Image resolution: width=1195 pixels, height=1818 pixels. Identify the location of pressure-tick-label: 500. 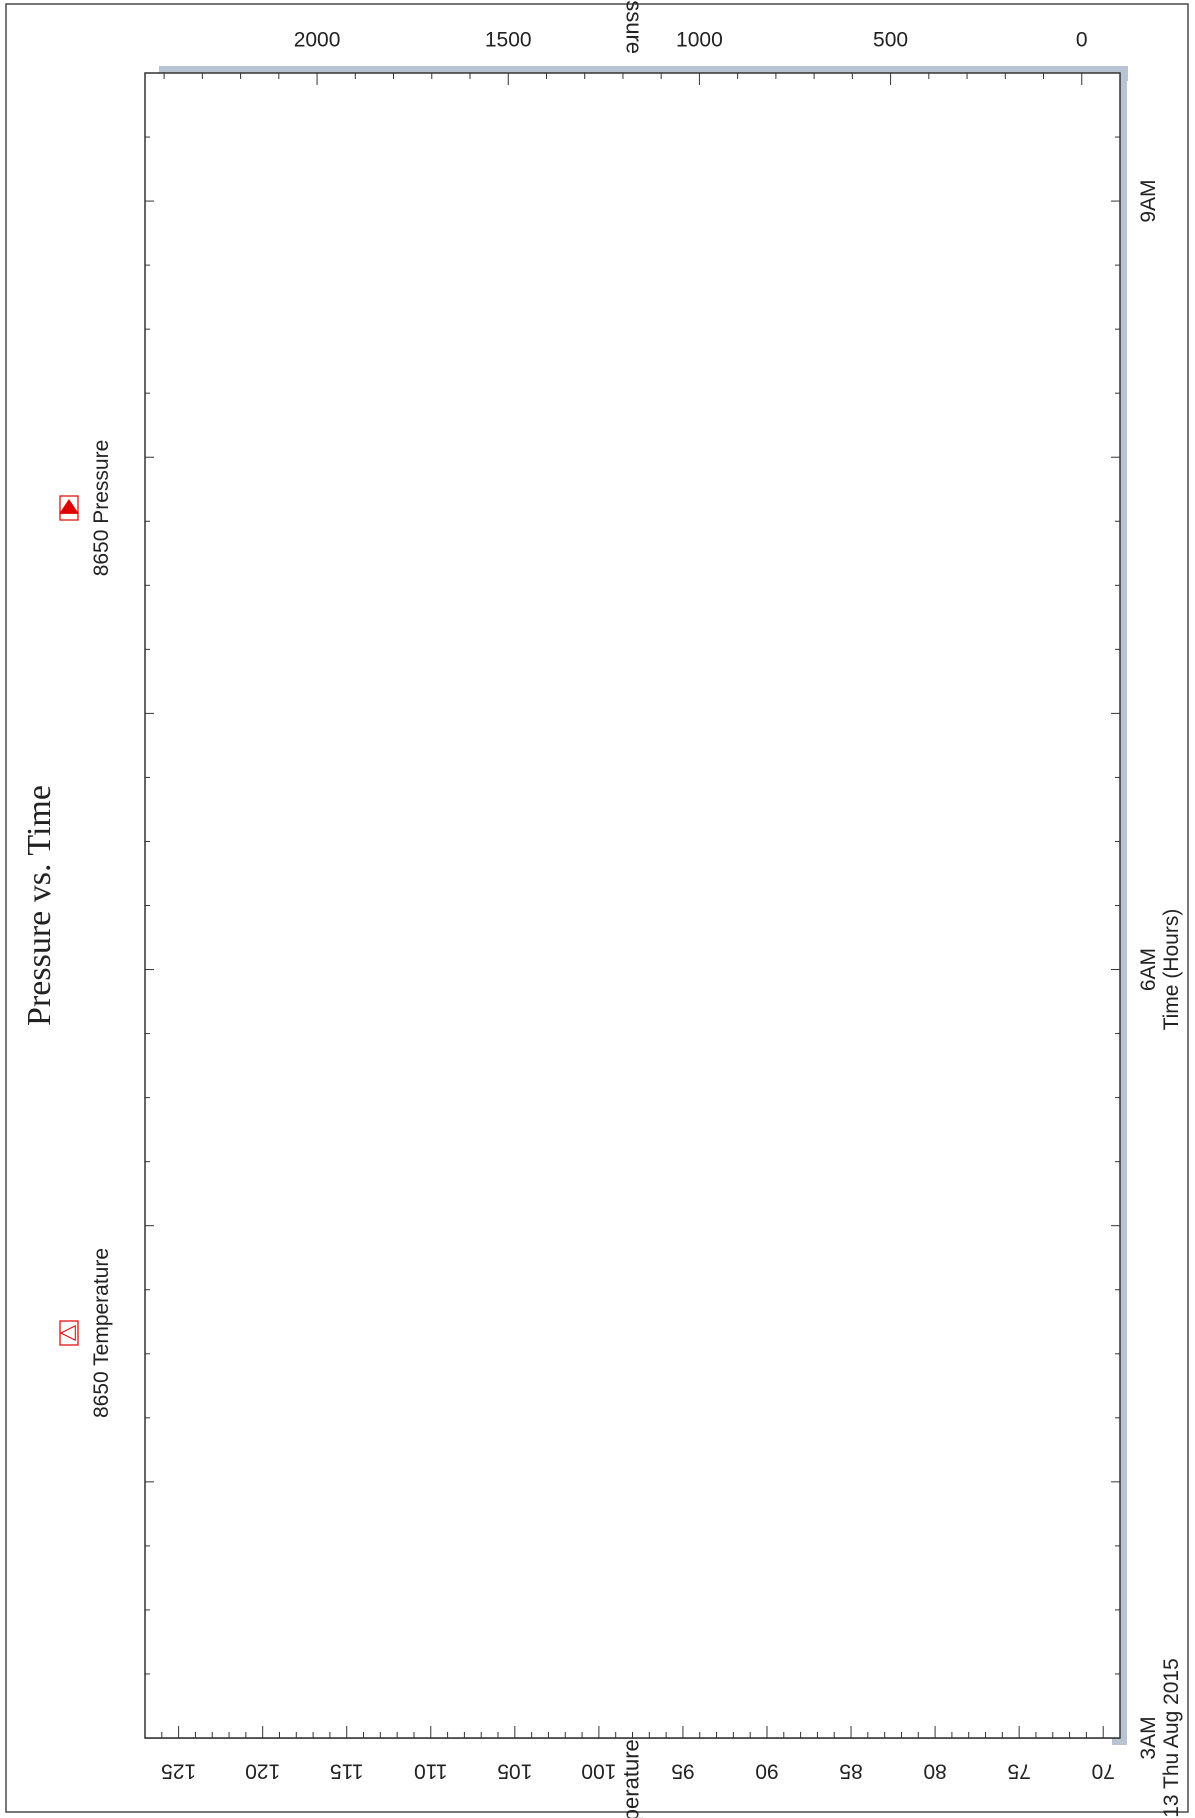
(890, 40).